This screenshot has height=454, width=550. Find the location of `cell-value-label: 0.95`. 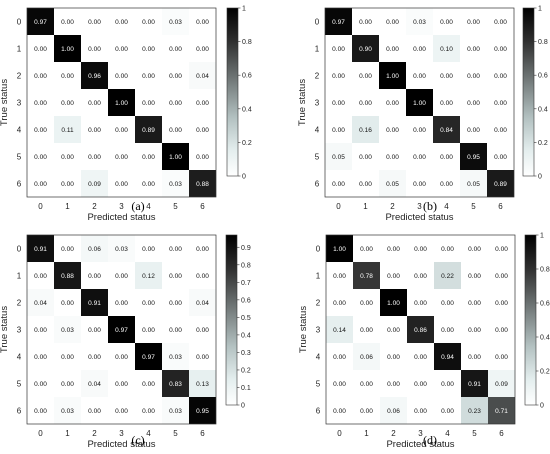

cell-value-label: 0.95 is located at coordinates (202, 411).